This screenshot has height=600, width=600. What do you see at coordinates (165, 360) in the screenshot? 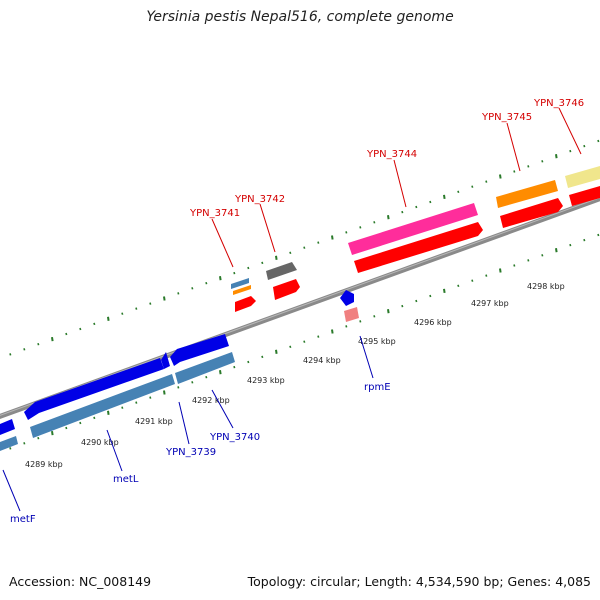
I see `gene-small-blue` at bounding box center [165, 360].